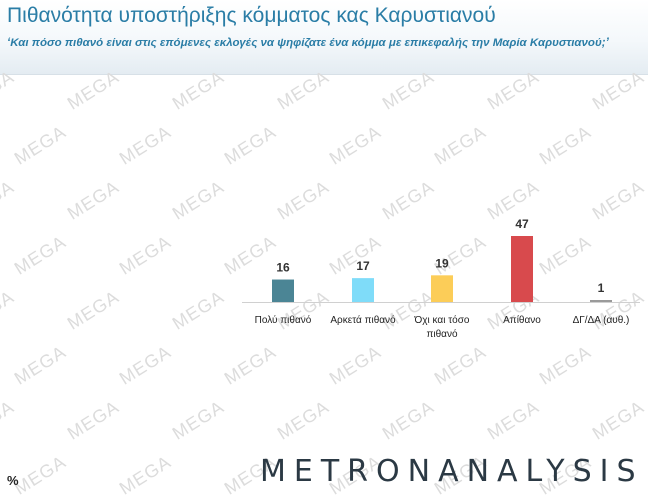 The width and height of the screenshot is (648, 500). What do you see at coordinates (441, 334) in the screenshot?
I see `category-label: πιθανό` at bounding box center [441, 334].